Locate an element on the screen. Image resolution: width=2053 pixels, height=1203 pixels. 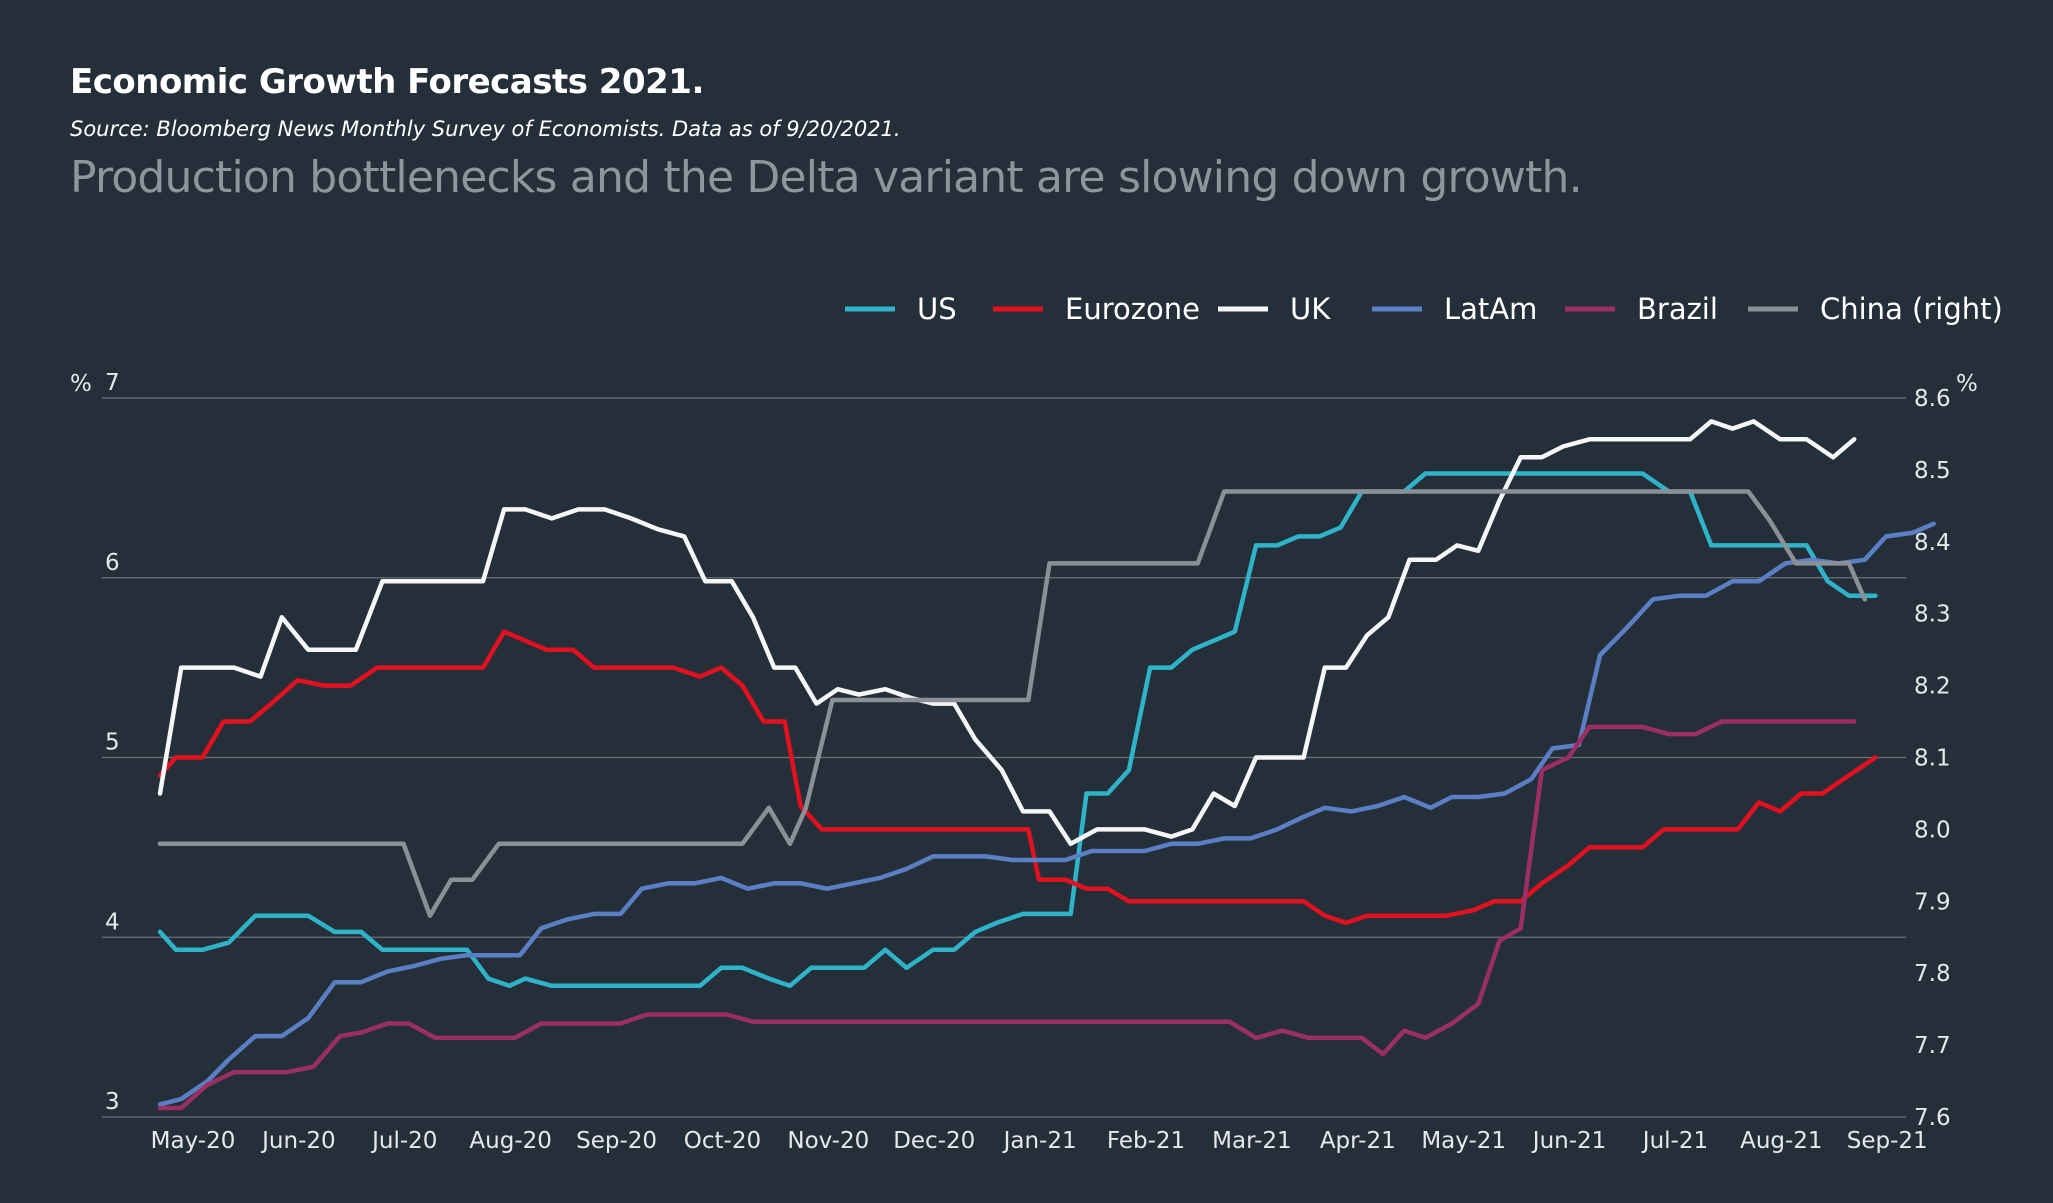
legend-label: China (right) is located at coordinates (1911, 309).